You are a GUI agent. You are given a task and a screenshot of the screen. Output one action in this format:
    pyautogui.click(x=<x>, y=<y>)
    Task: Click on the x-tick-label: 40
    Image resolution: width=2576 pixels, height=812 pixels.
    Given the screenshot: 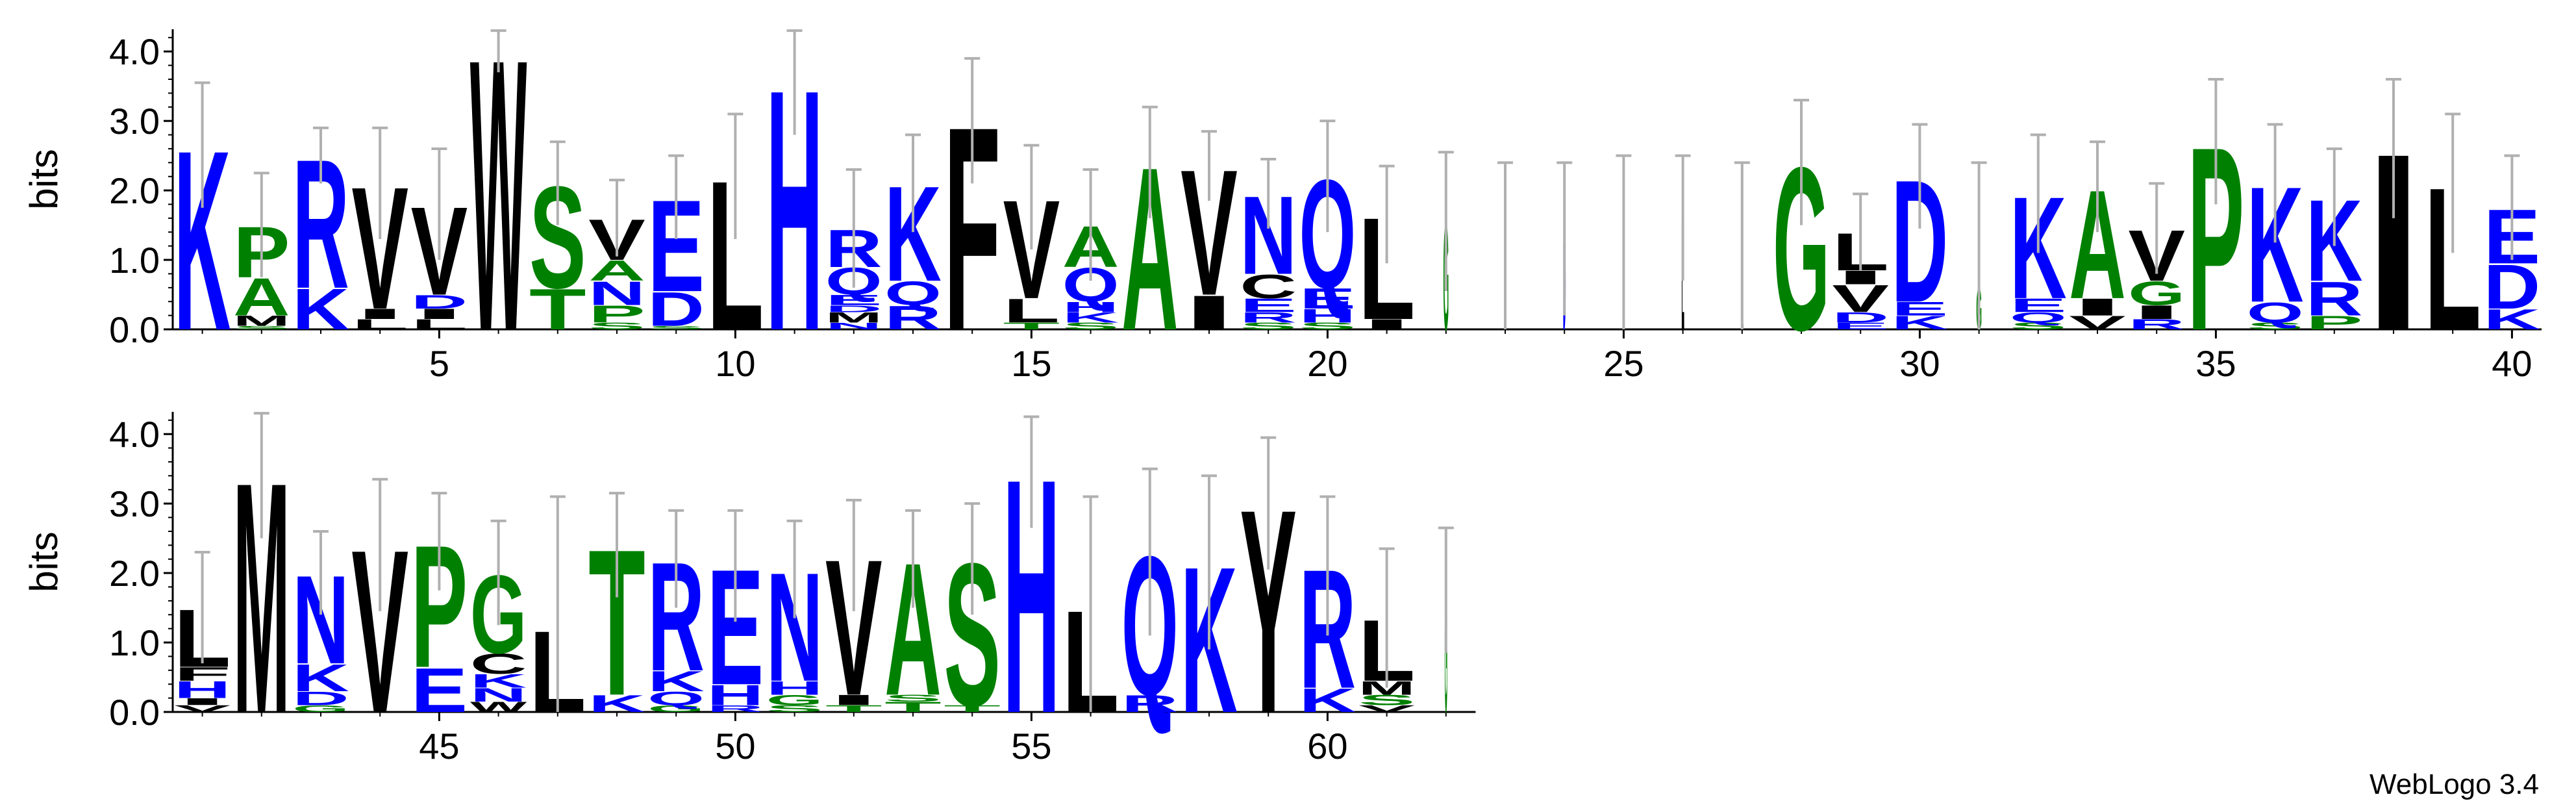 What is the action you would take?
    pyautogui.click(x=2512, y=363)
    